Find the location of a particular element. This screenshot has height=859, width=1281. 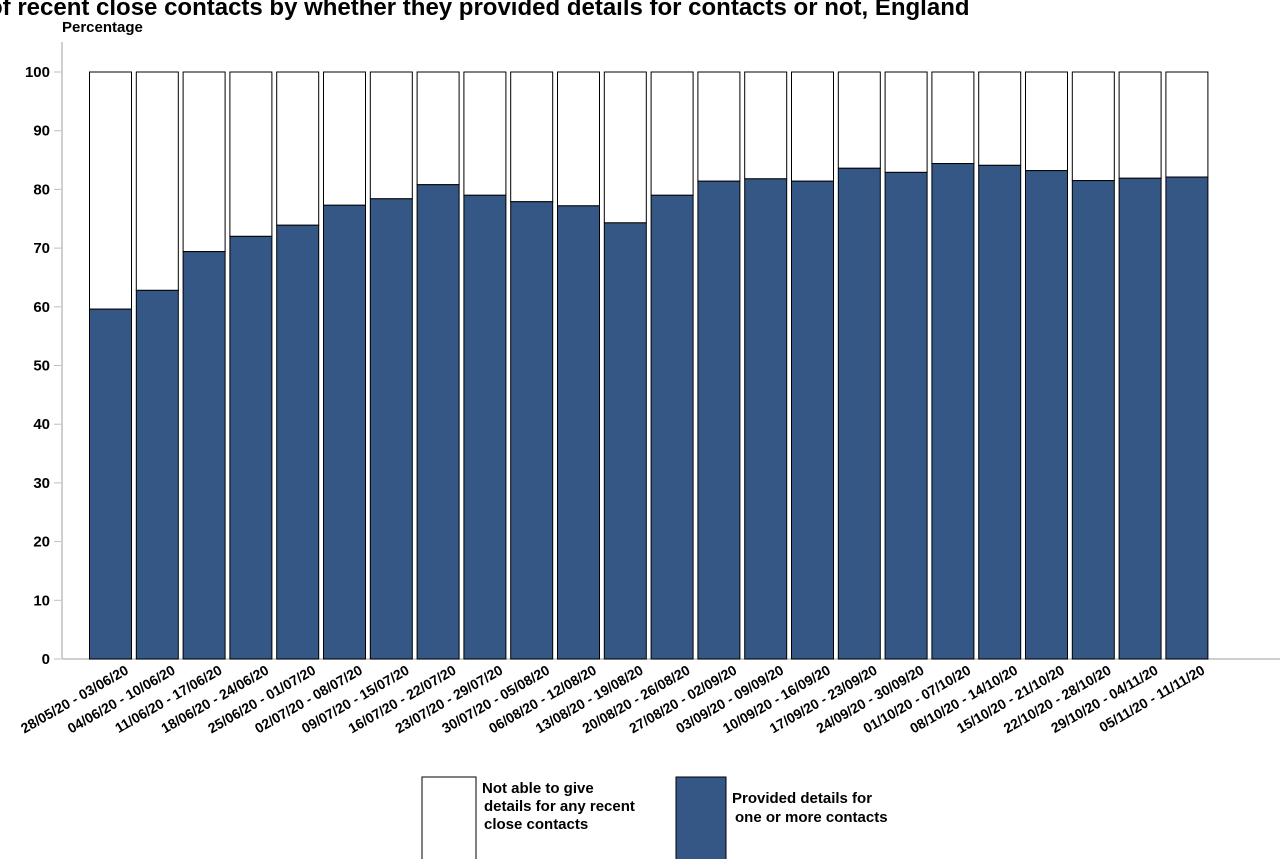

legend-label-provided: Provided details for one or more contacts is located at coordinates (810, 808).